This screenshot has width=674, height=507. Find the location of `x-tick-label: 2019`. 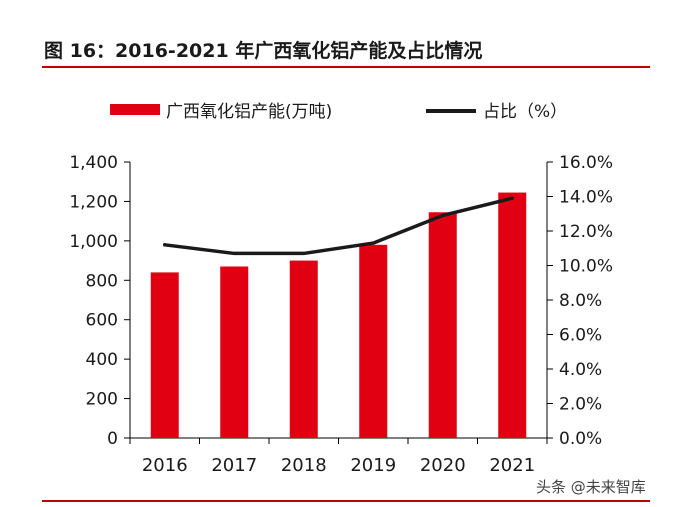

x-tick-label: 2019 is located at coordinates (373, 465).